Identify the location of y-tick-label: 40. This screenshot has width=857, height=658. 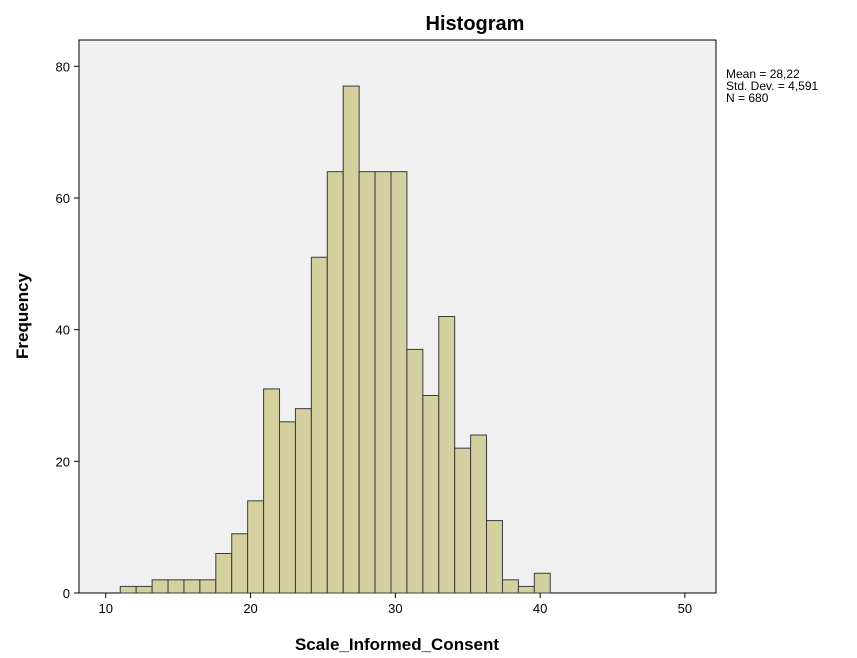
(63, 330).